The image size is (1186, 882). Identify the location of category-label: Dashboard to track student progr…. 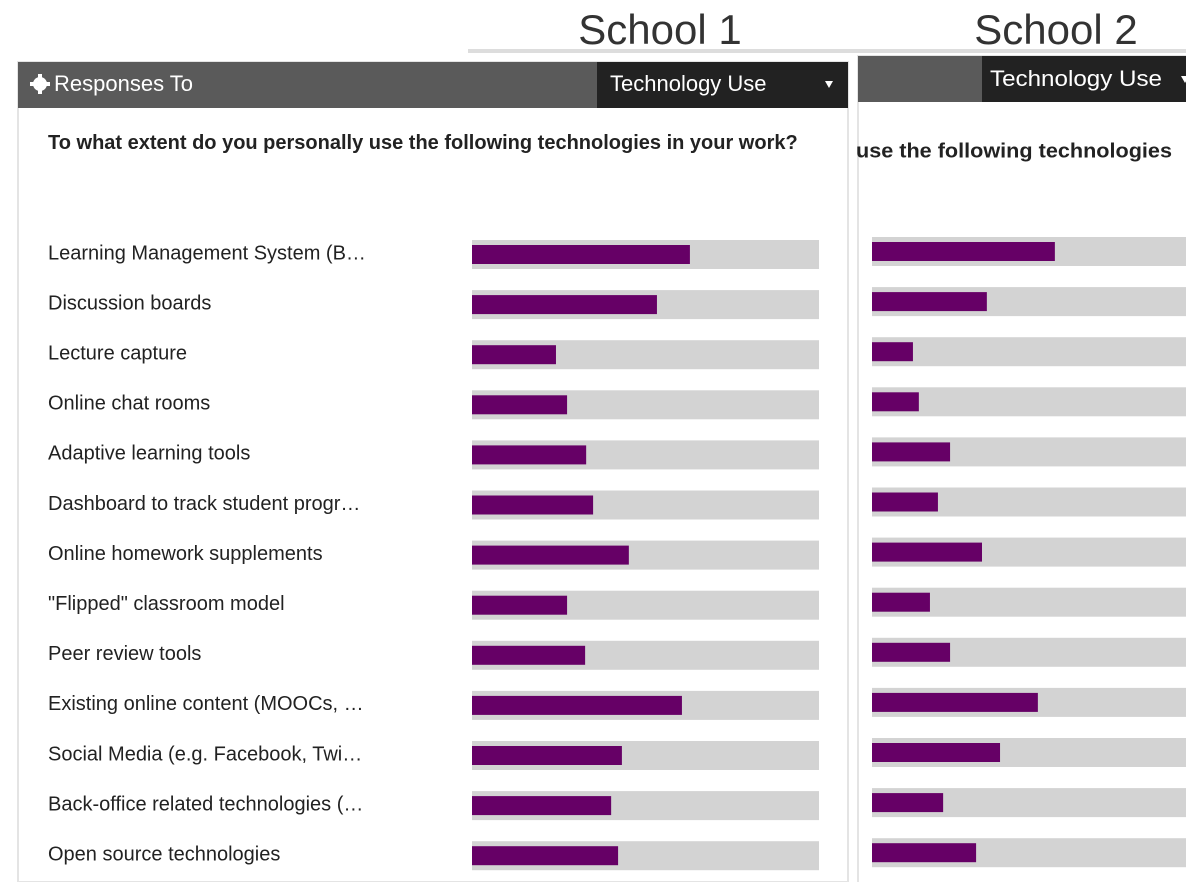
(204, 504).